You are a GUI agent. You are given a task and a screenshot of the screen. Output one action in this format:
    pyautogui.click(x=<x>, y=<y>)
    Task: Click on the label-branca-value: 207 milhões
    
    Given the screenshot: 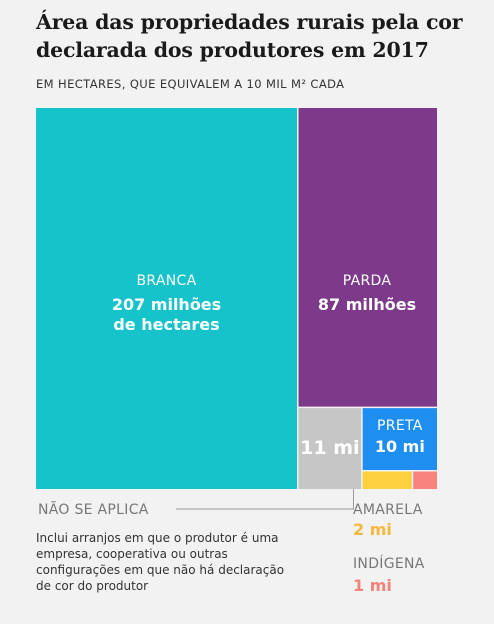 What is the action you would take?
    pyautogui.click(x=166, y=304)
    